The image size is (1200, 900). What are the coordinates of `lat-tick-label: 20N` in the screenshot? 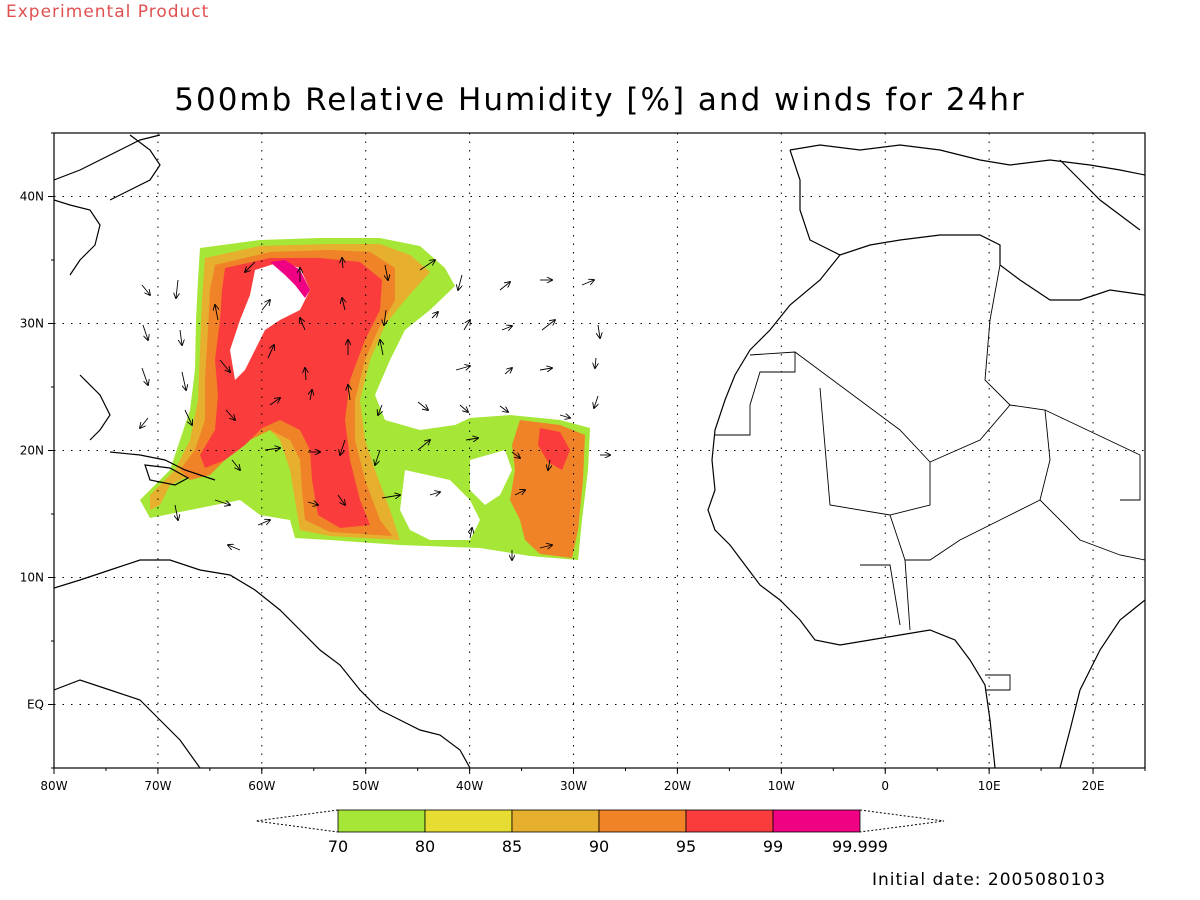 It's located at (32, 451).